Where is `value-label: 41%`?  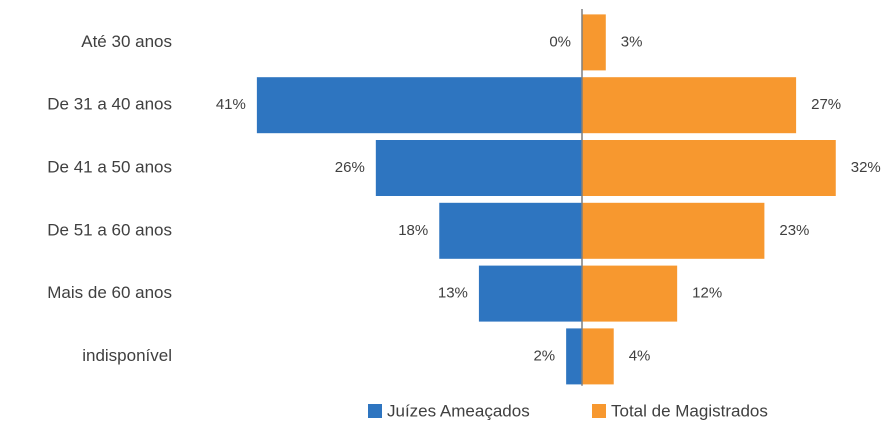 value-label: 41% is located at coordinates (231, 104).